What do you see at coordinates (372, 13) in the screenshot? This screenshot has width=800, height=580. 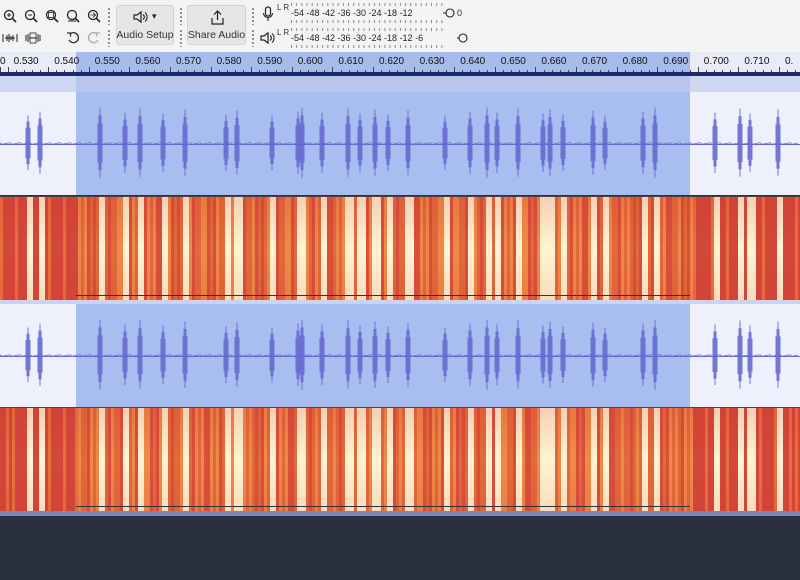 I see `record-meter: L R -54 -48 -42 -36 -30 -24 -18 -12 0` at bounding box center [372, 13].